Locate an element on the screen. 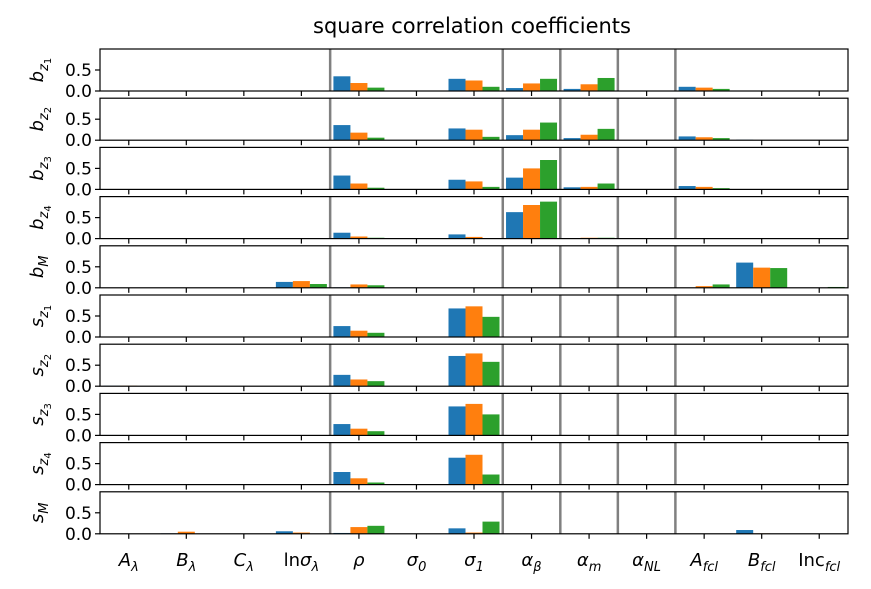 The width and height of the screenshot is (871, 589). x-label-sub: β is located at coordinates (536, 567).